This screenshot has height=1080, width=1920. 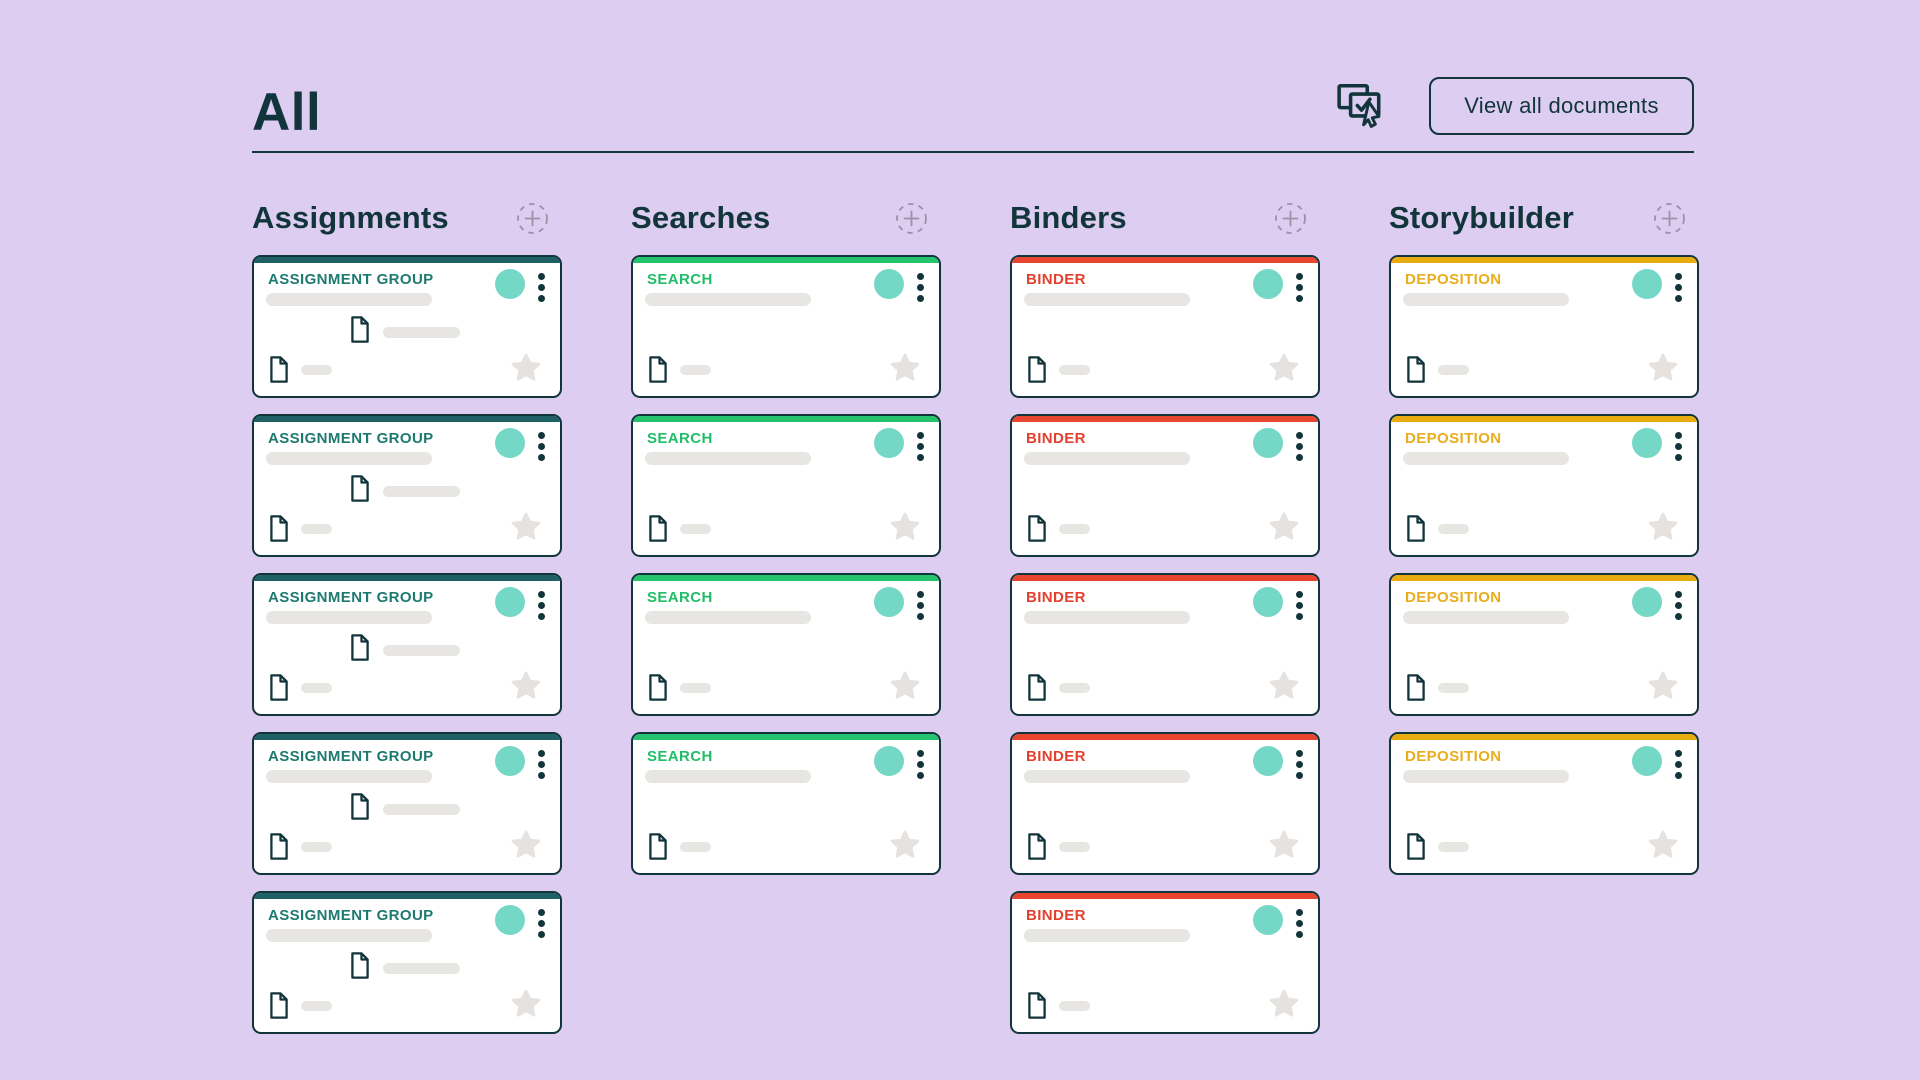 What do you see at coordinates (1544, 565) in the screenshot?
I see `card-list: DEPOSITION DEPOSITI` at bounding box center [1544, 565].